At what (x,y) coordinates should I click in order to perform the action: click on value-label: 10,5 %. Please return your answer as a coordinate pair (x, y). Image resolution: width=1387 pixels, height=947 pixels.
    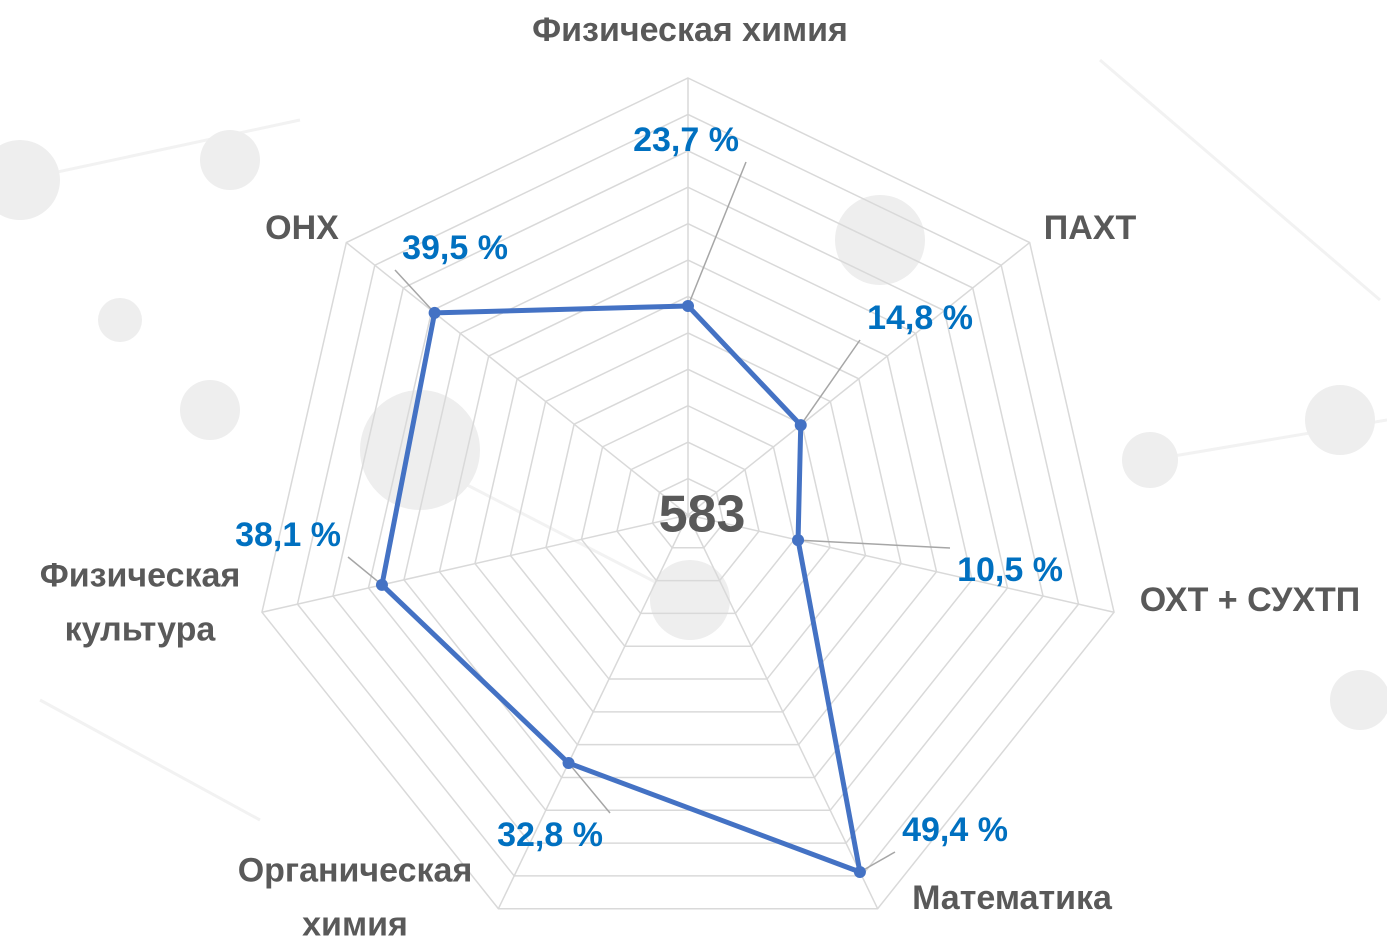
    Looking at the image, I should click on (1010, 569).